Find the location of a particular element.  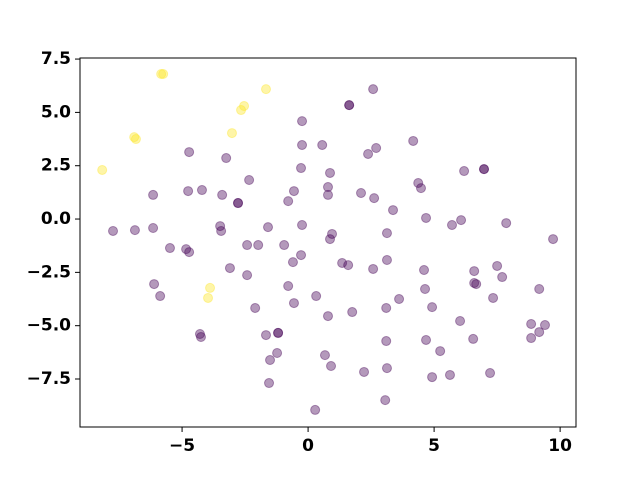

x-tick-label: −5 is located at coordinates (182, 446).